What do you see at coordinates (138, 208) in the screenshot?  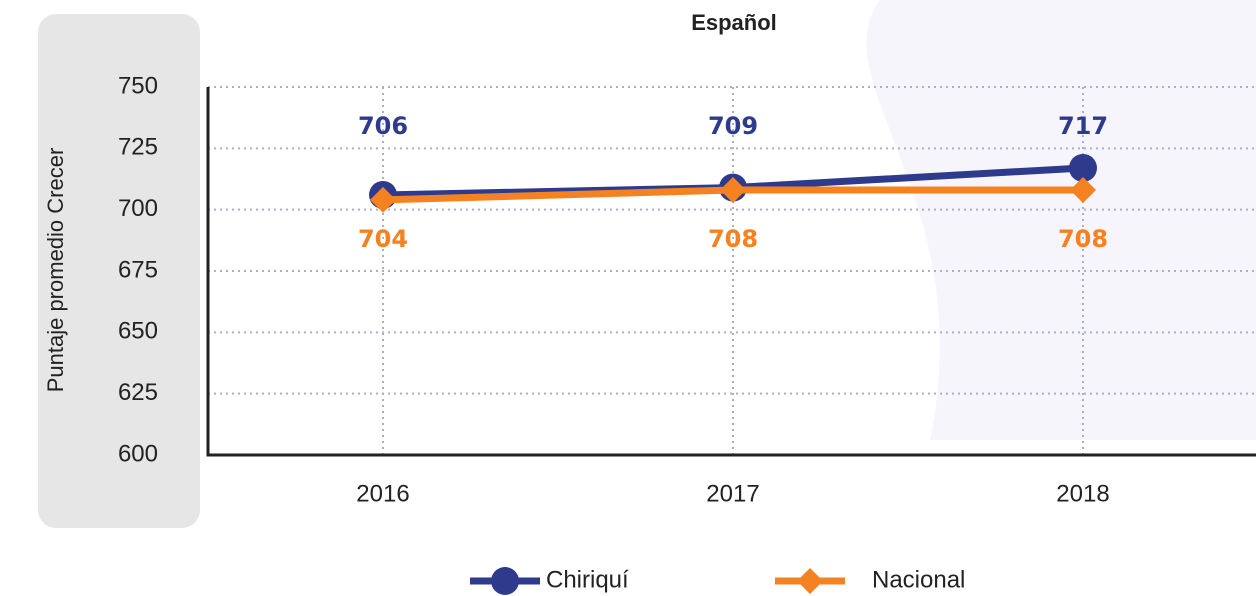 I see `y-tick-label: 700` at bounding box center [138, 208].